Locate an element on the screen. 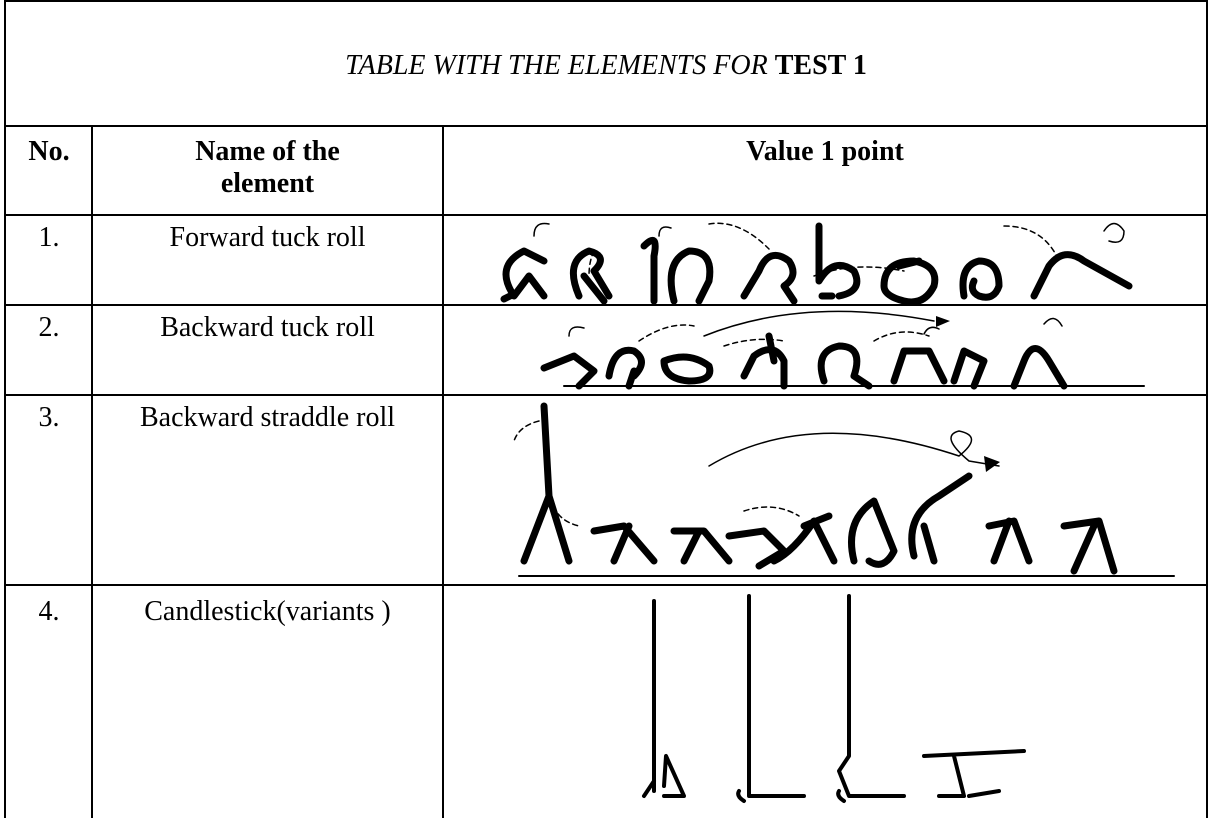  border-left is located at coordinates (5, 409).